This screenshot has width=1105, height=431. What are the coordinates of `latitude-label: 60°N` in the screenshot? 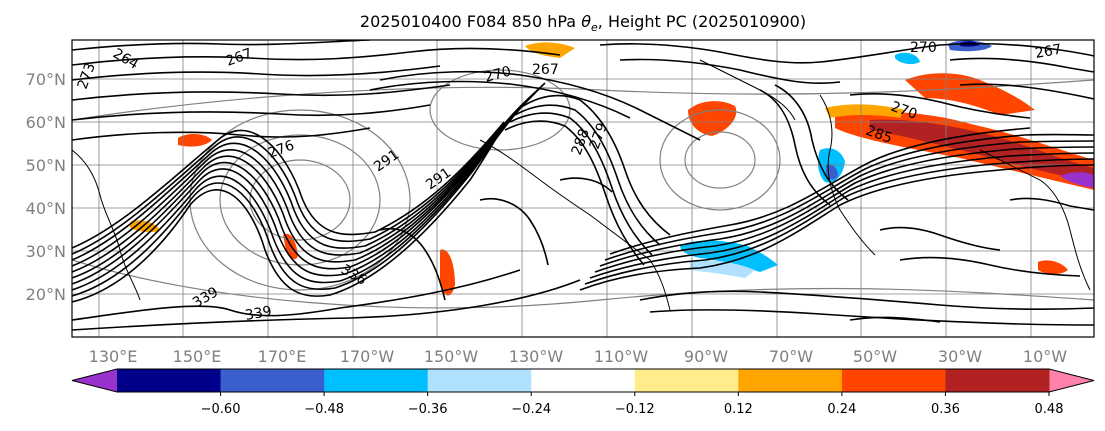 It's located at (46, 122).